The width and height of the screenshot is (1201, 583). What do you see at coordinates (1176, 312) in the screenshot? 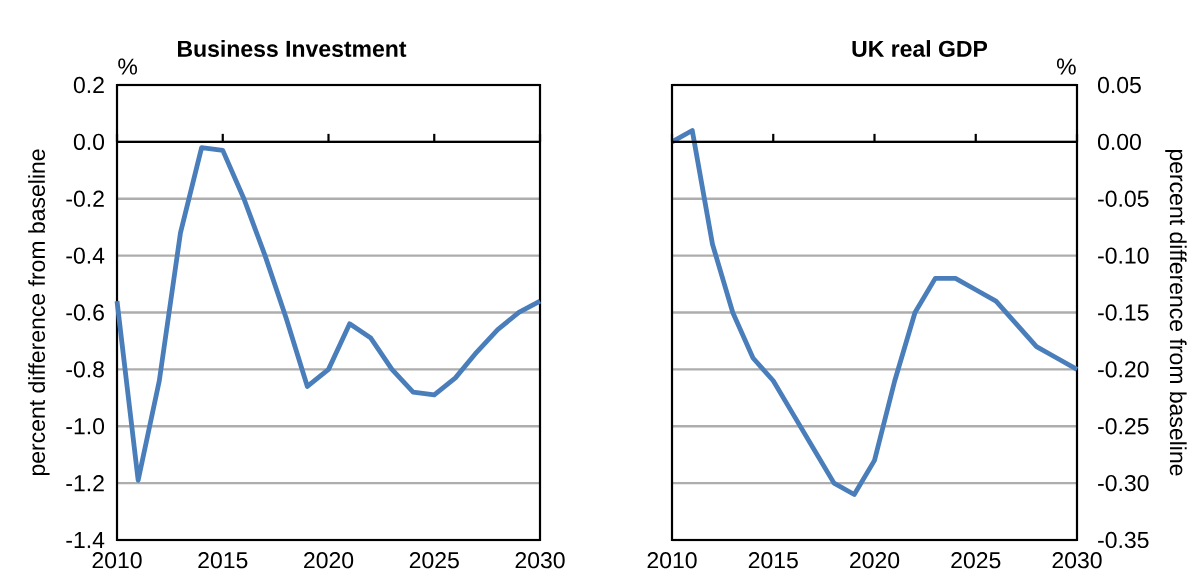
I see `y2-axis-title: percent difference from baseline` at bounding box center [1176, 312].